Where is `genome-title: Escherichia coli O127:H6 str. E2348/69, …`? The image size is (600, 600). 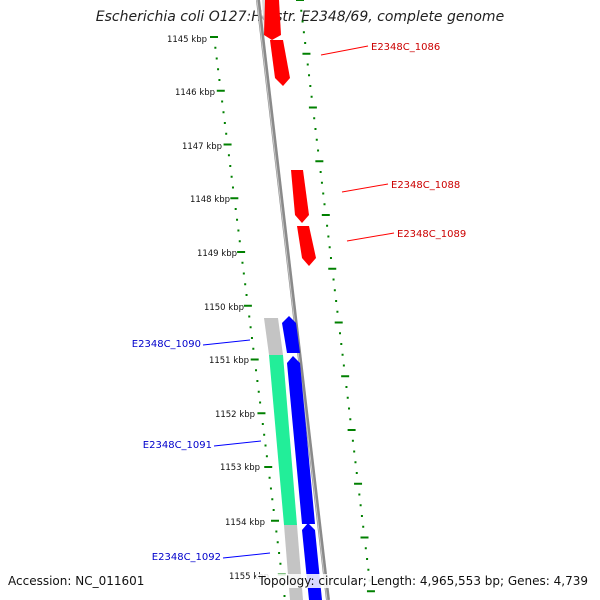
genome-title: Escherichia coli O127:H6 str. E2348/69, … is located at coordinates (300, 17).